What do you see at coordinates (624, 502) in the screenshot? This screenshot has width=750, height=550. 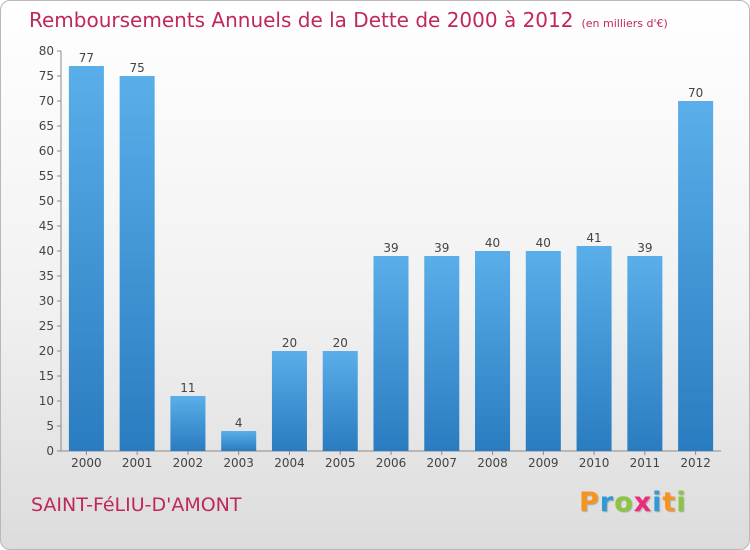 I see `logo-letter: o` at bounding box center [624, 502].